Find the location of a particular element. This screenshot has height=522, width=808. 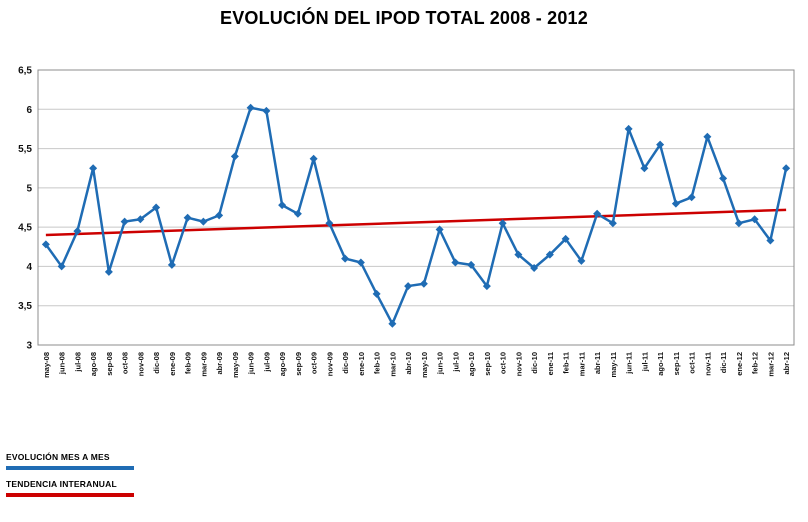

svg-text: sep-09 is located at coordinates (298, 364).